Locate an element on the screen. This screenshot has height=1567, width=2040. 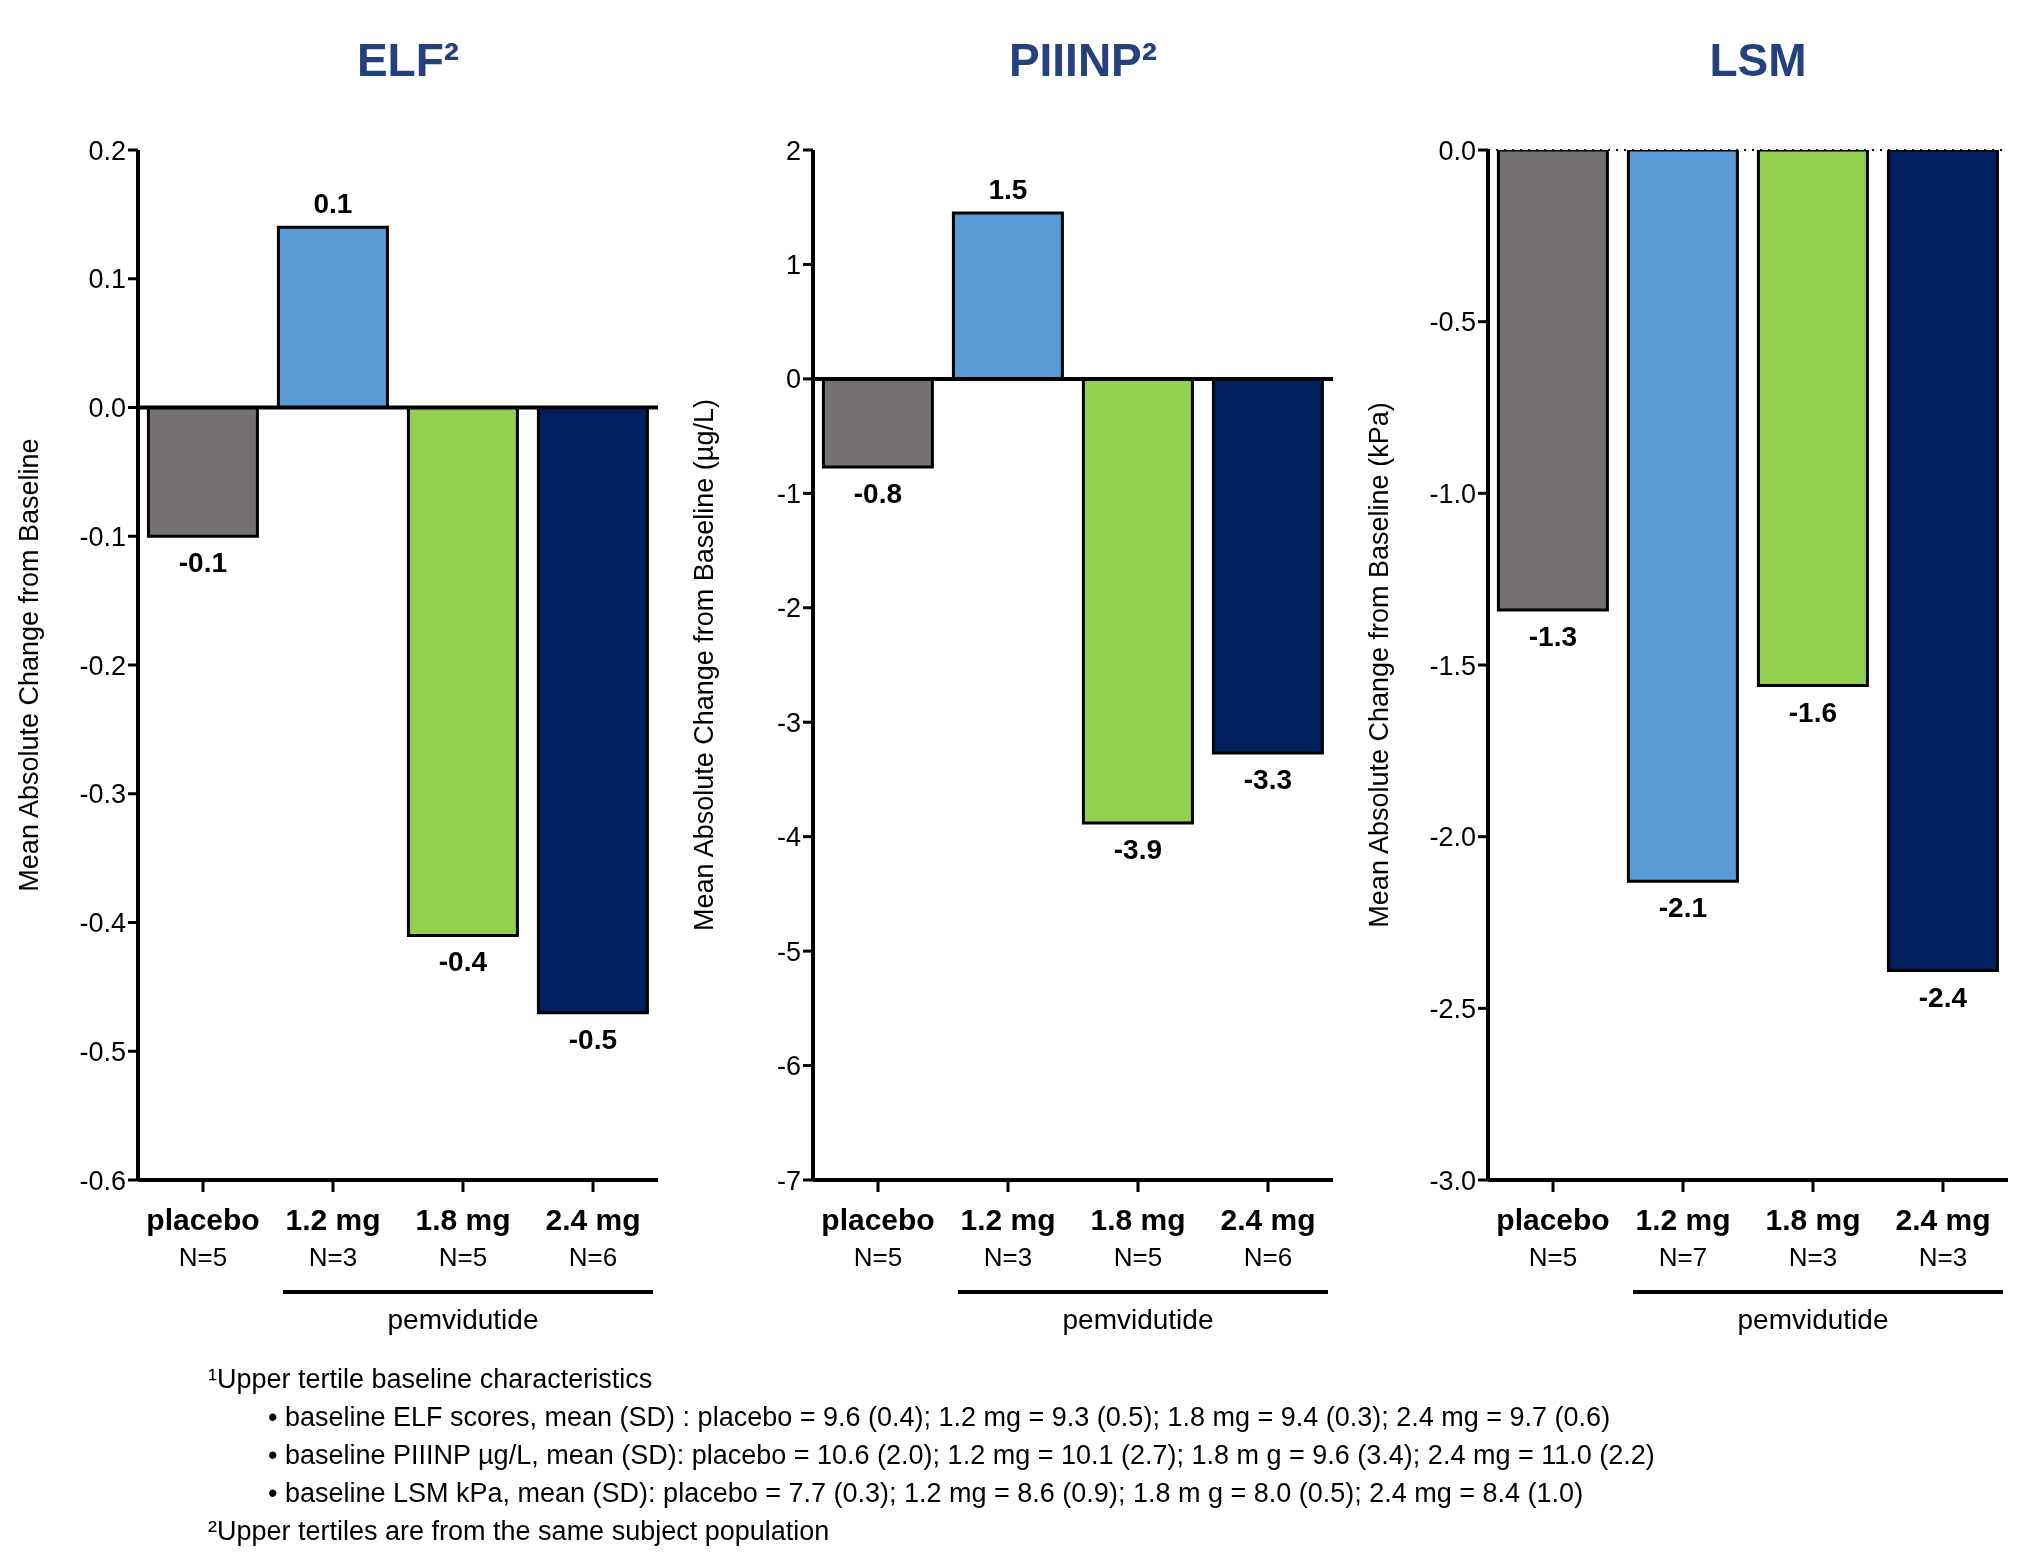
y-tick-label: -7 is located at coordinates (788, 1180).